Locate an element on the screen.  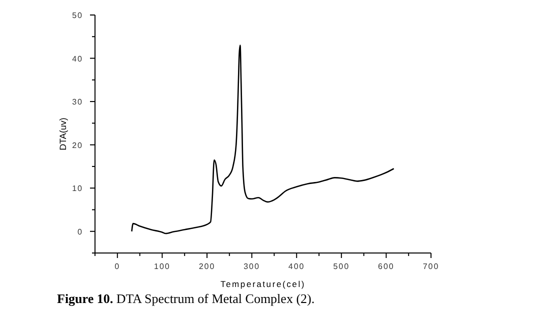
y-tick-label: 40 is located at coordinates (77, 59).